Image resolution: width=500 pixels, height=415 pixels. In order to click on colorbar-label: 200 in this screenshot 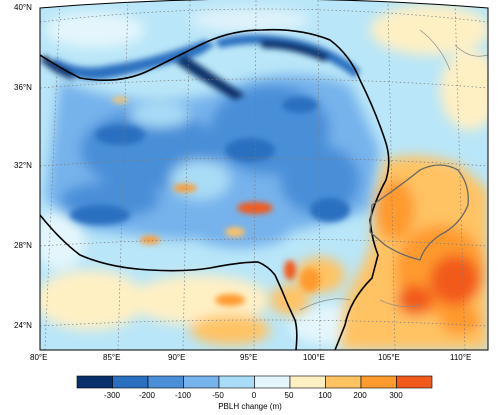, I will do `click(360, 395)`.